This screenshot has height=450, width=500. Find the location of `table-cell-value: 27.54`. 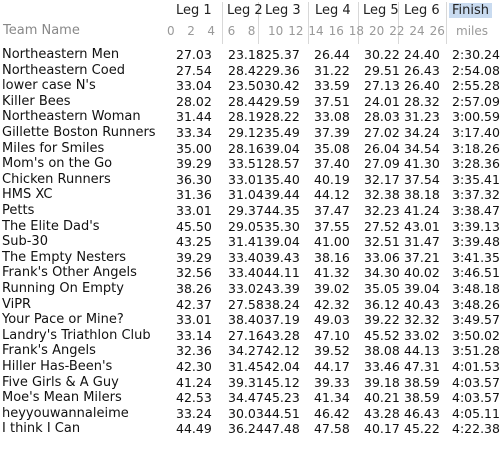

table-cell-value: 27.54 is located at coordinates (194, 70).